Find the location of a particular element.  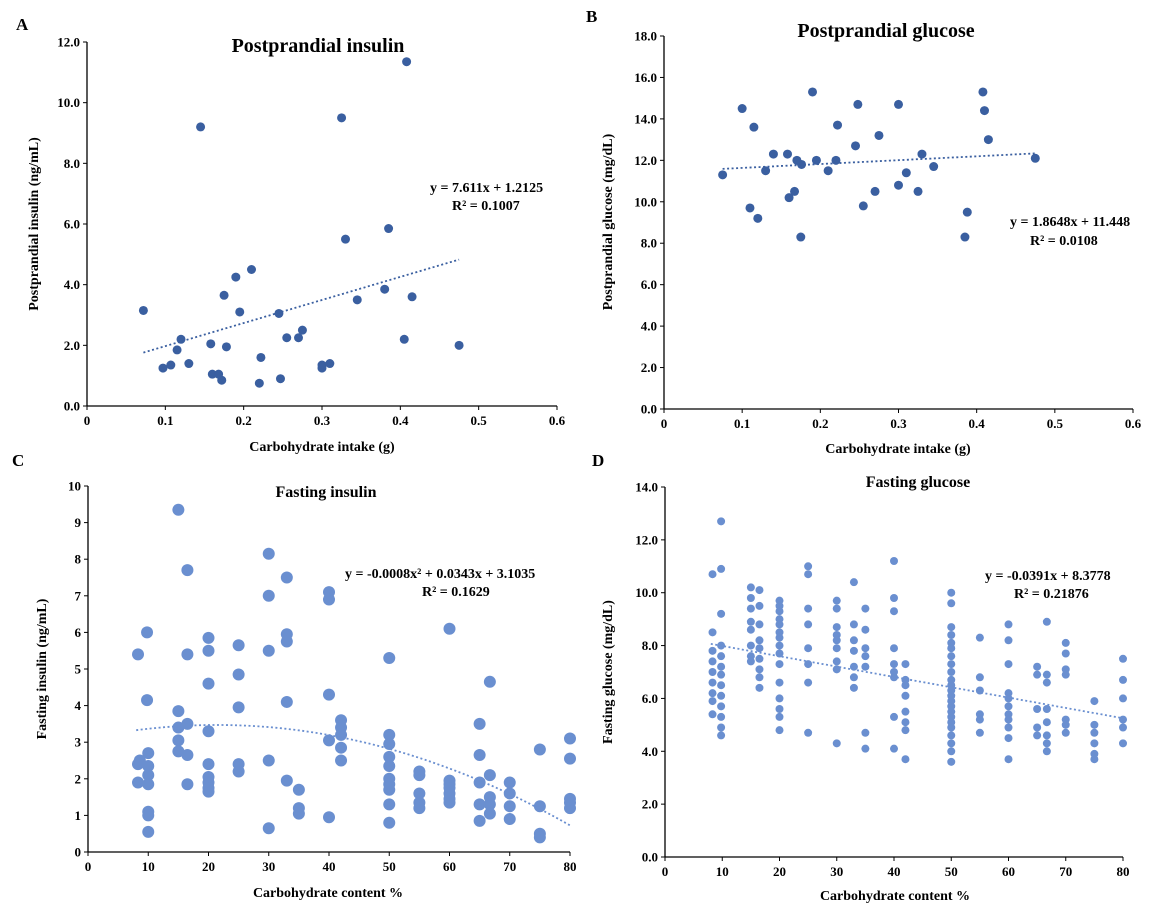

x-tick-label: 0.6 is located at coordinates (1133, 423).